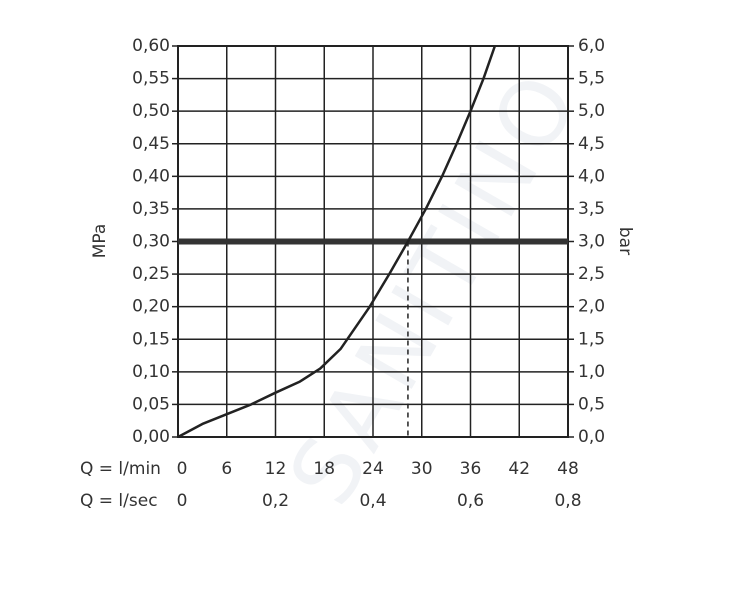  I want to click on y-axis-label: MPa, so click(100, 241).